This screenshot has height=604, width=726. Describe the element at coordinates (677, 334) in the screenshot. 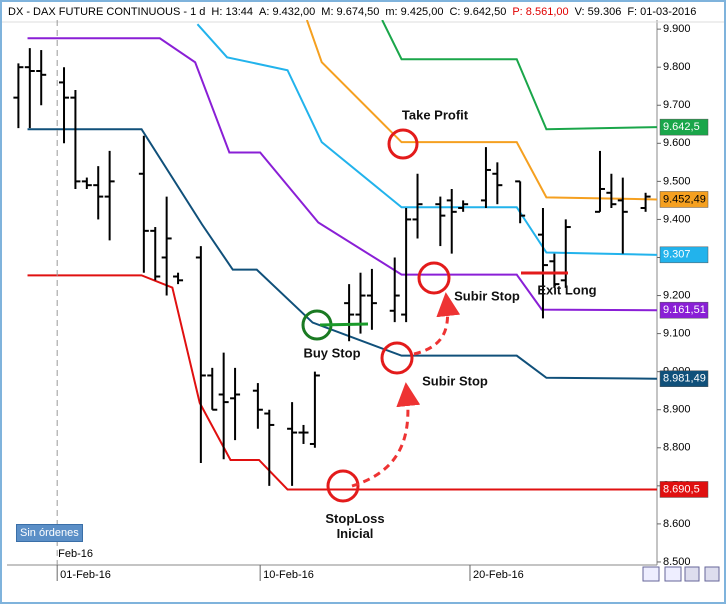

I see `y-tick-label: 9.100` at that location.